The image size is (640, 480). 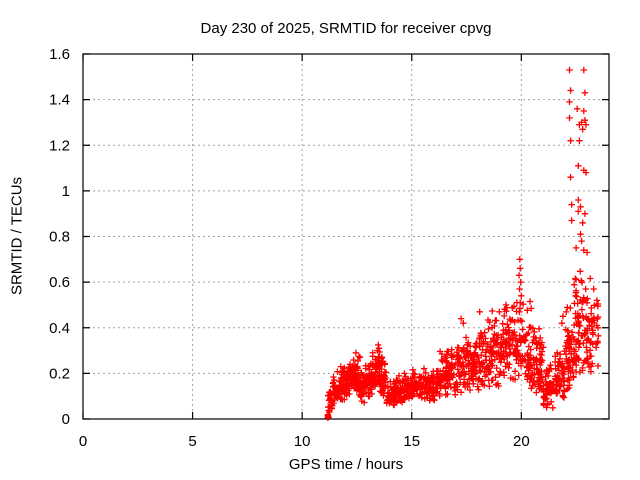 I want to click on x-tick-label: 20, so click(x=521, y=441).